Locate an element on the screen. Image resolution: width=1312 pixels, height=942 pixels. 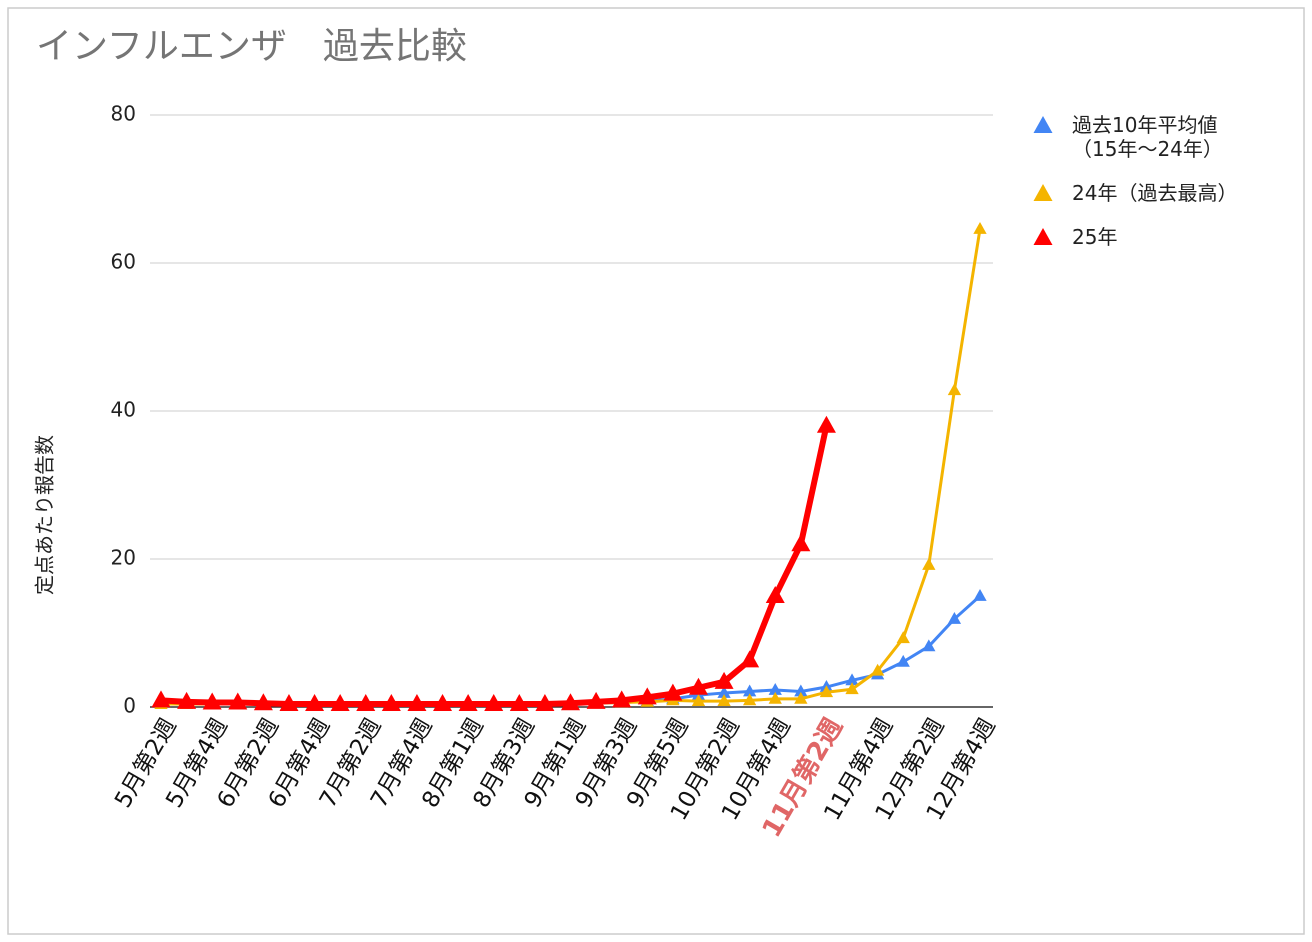
y-tick-label: 40 is located at coordinates (123, 410).